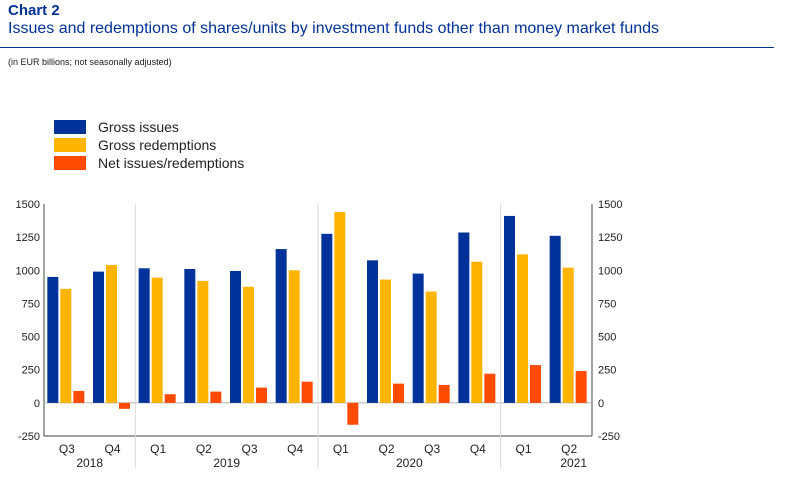 The width and height of the screenshot is (800, 486). Describe the element at coordinates (31, 371) in the screenshot. I see `y-tick-label-left: 250` at that location.